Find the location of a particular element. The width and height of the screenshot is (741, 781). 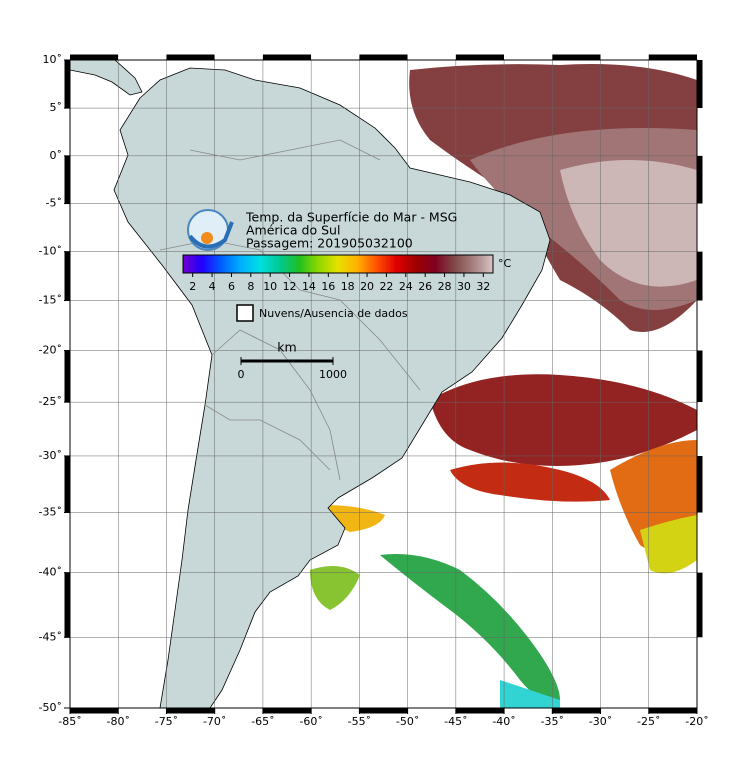

logo is located at coordinates (210, 230).